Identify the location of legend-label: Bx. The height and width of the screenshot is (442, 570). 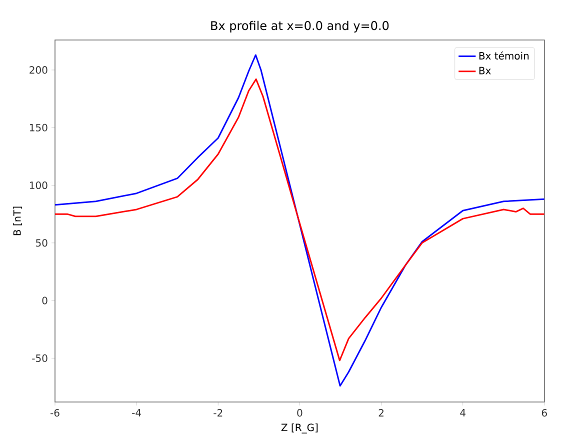
(485, 70).